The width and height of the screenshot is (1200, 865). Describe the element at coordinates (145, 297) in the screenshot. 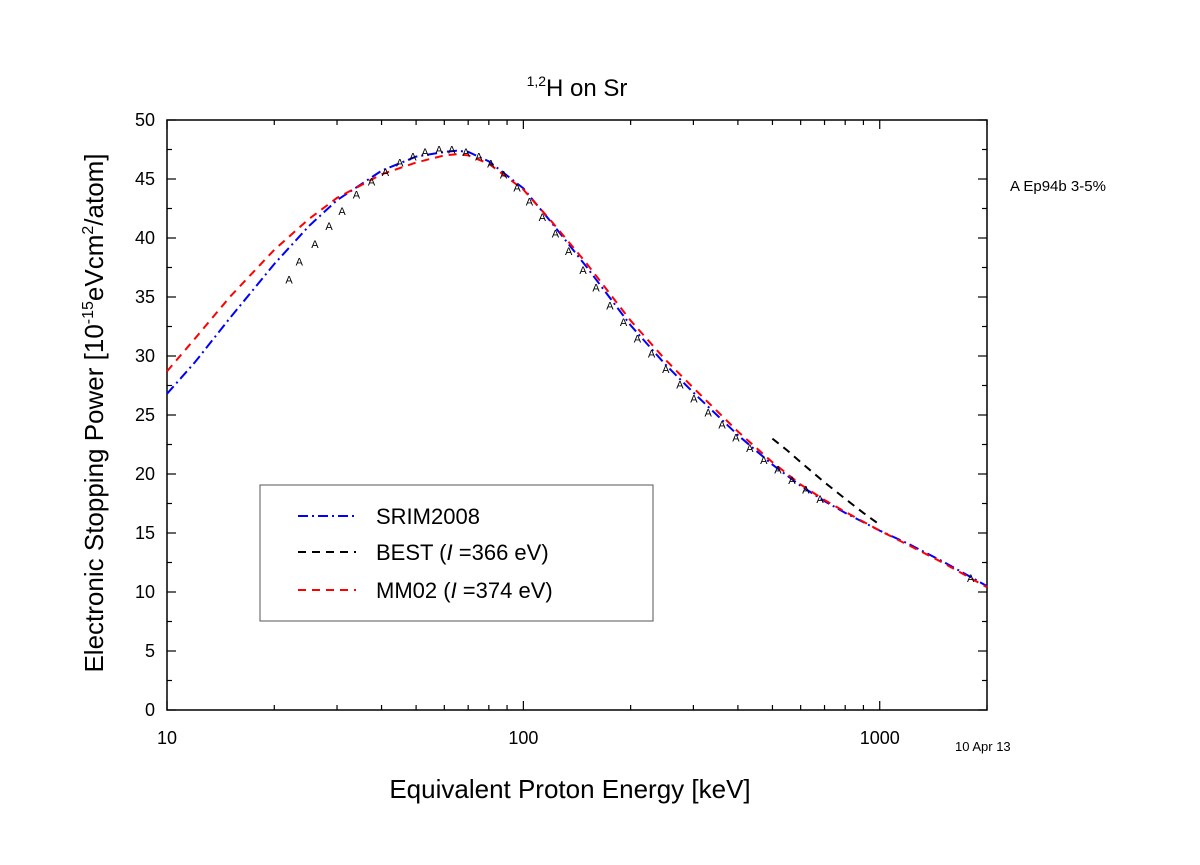

I see `y-tick-label: 35` at that location.